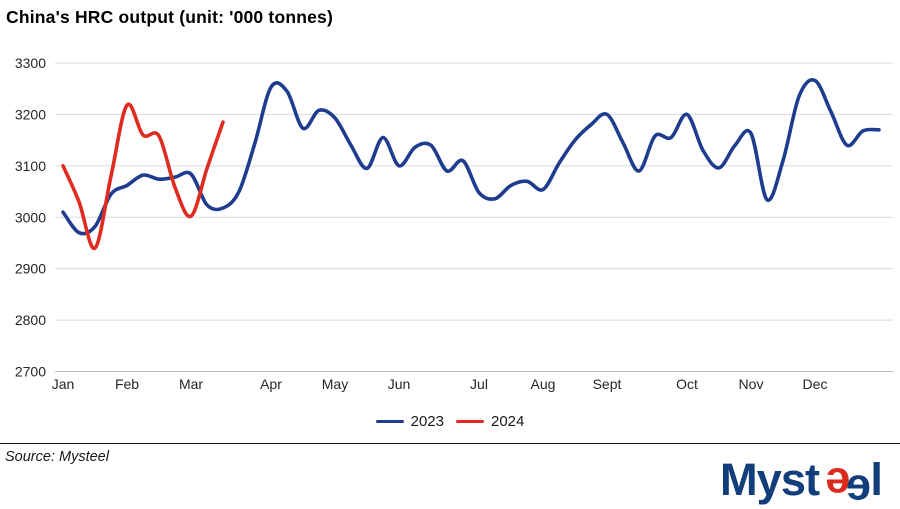 The height and width of the screenshot is (509, 900). I want to click on y-tick-label: 3300, so click(30, 63).